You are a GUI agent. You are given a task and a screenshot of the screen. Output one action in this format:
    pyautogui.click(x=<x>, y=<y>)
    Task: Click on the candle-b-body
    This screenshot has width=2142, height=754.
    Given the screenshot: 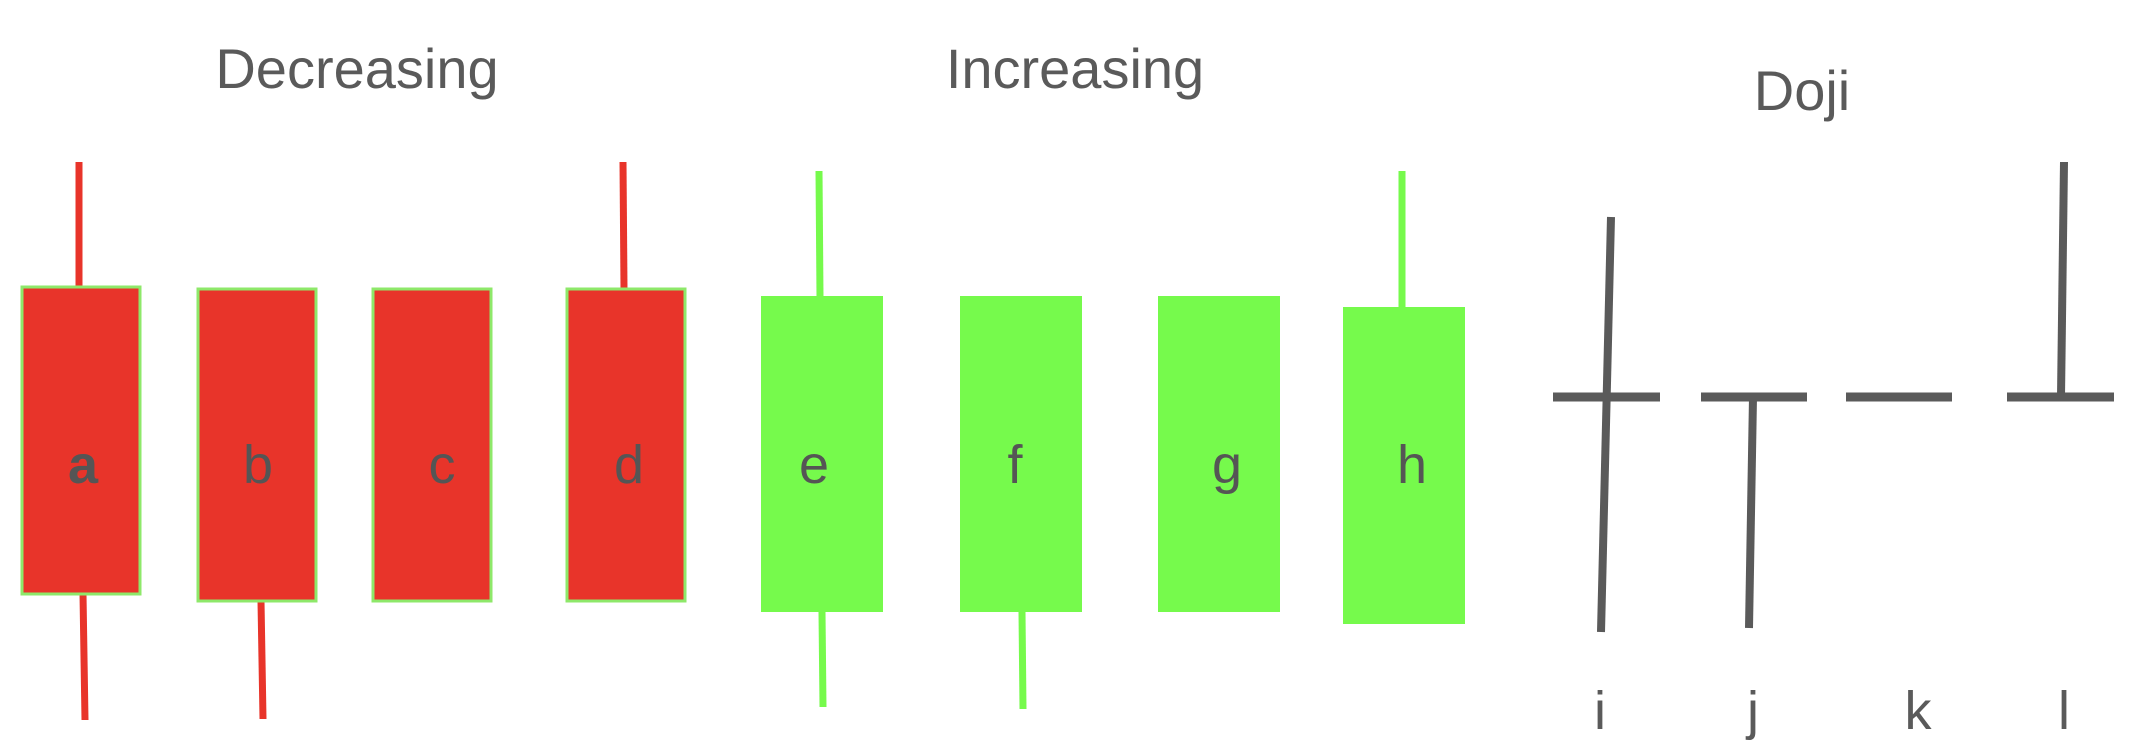 What is the action you would take?
    pyautogui.click(x=257, y=445)
    